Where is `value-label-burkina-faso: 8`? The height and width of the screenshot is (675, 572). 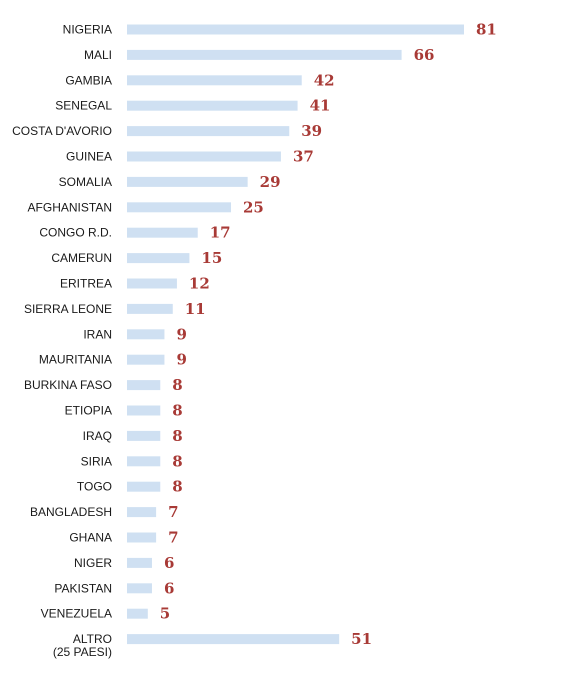
value-label-burkina-faso: 8 is located at coordinates (177, 385).